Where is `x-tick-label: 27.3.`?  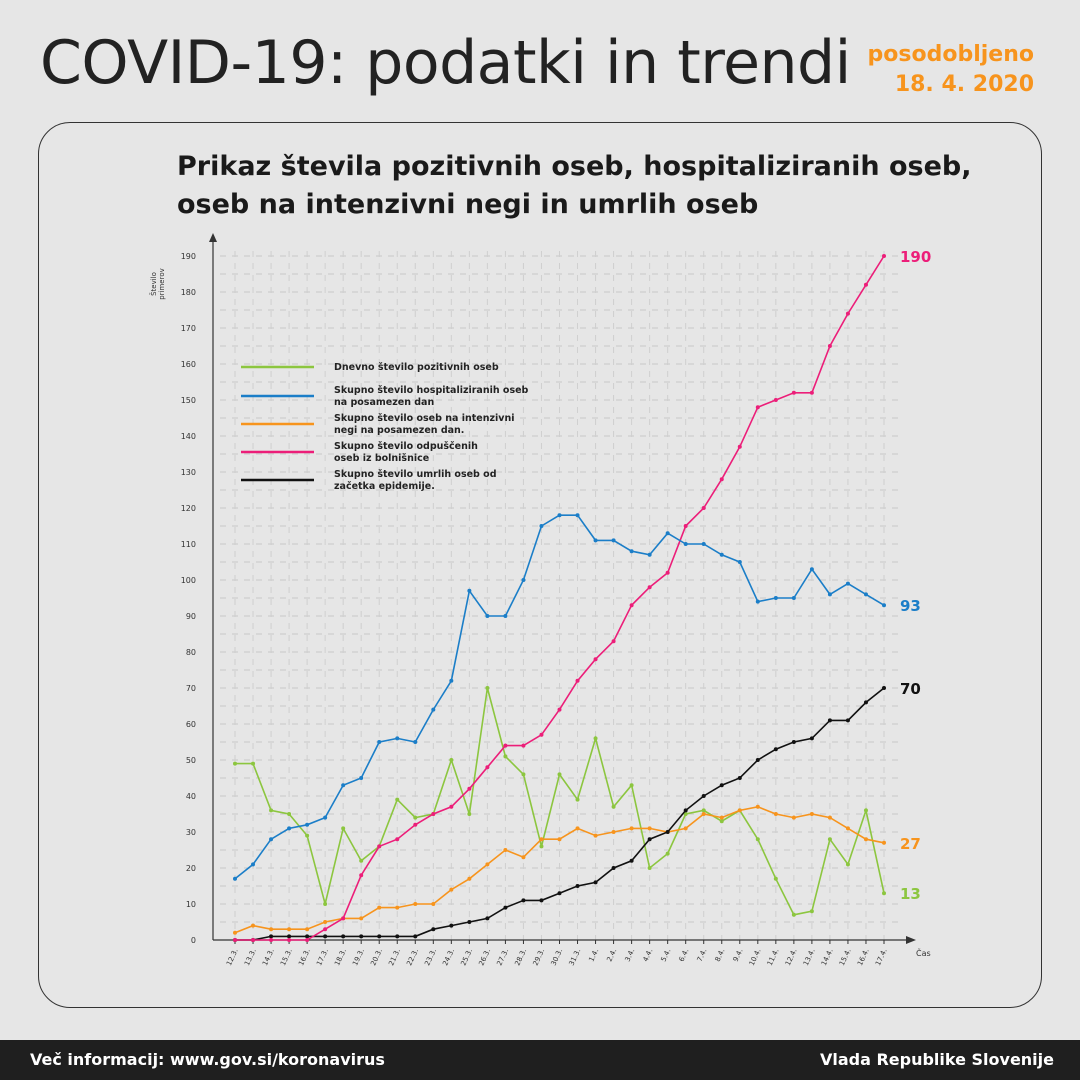
x-tick-label: 27.3. is located at coordinates (502, 957).